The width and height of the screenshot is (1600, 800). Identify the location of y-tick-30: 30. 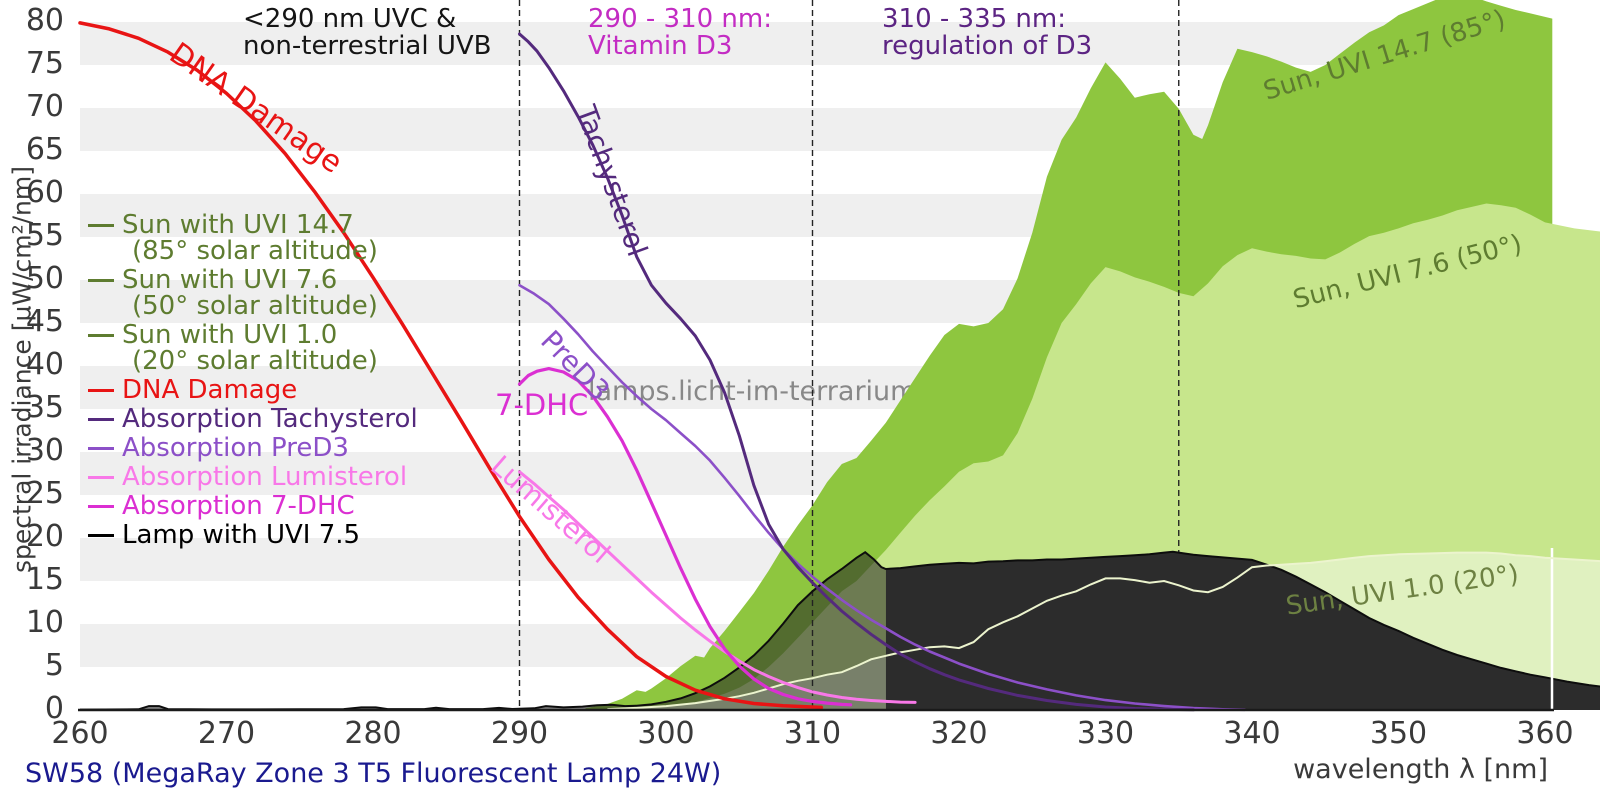
(44, 450).